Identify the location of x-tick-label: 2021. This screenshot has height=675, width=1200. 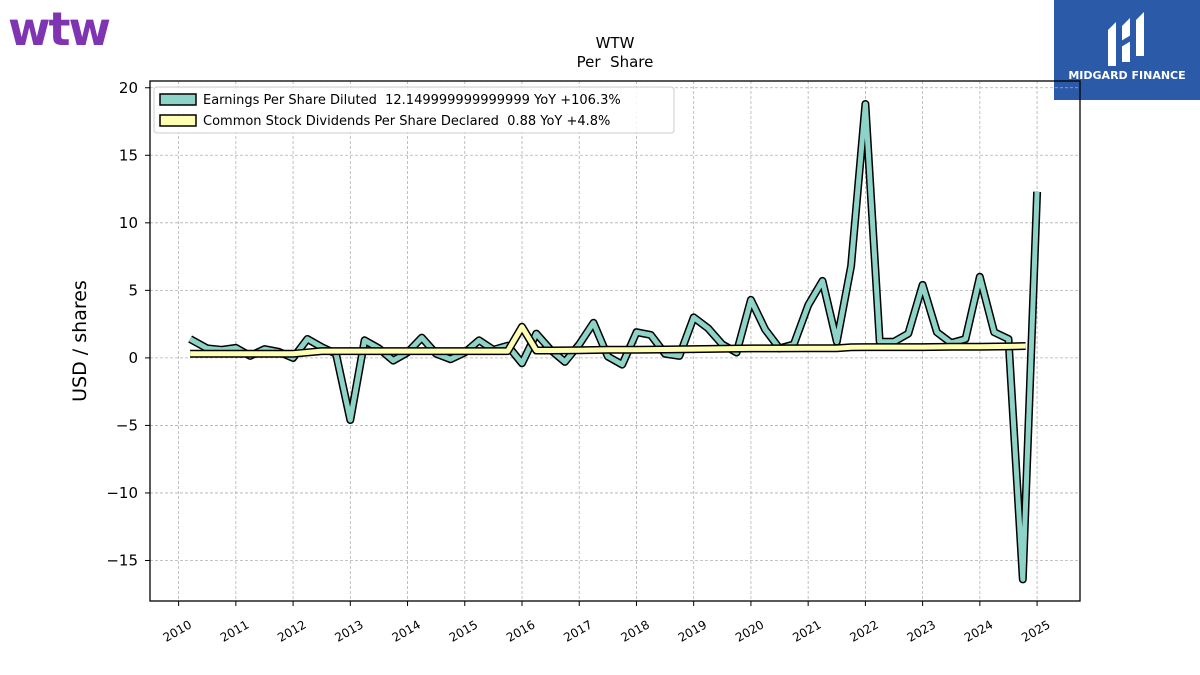
(806, 630).